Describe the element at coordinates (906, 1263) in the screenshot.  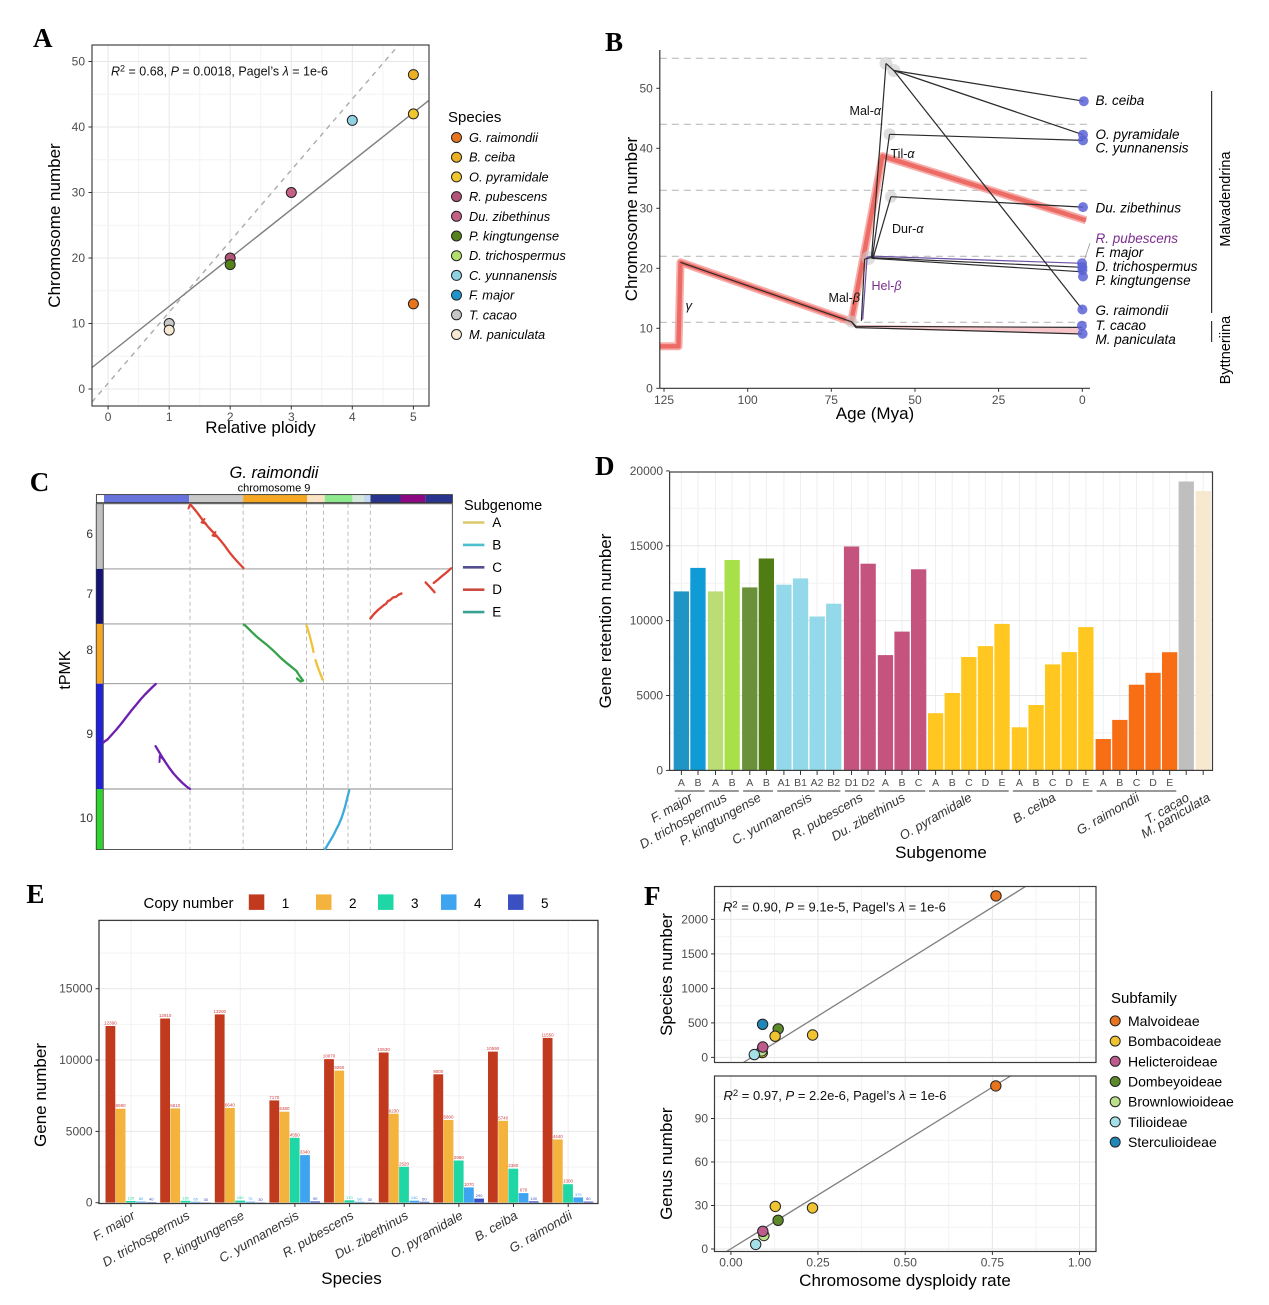
I see `svg-text: 0.50` at that location.